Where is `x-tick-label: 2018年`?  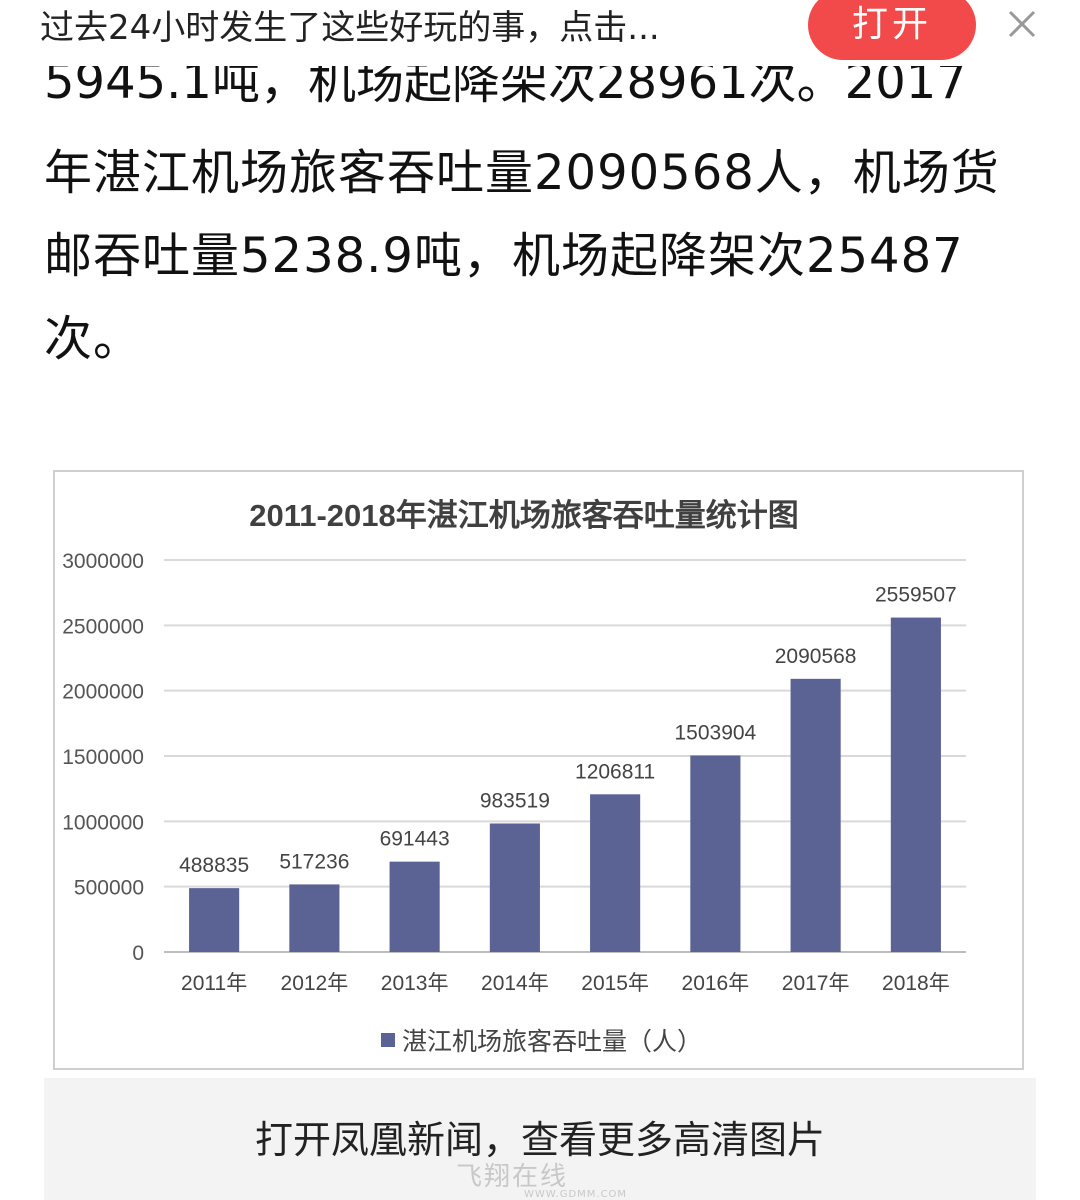 x-tick-label: 2018年 is located at coordinates (916, 983).